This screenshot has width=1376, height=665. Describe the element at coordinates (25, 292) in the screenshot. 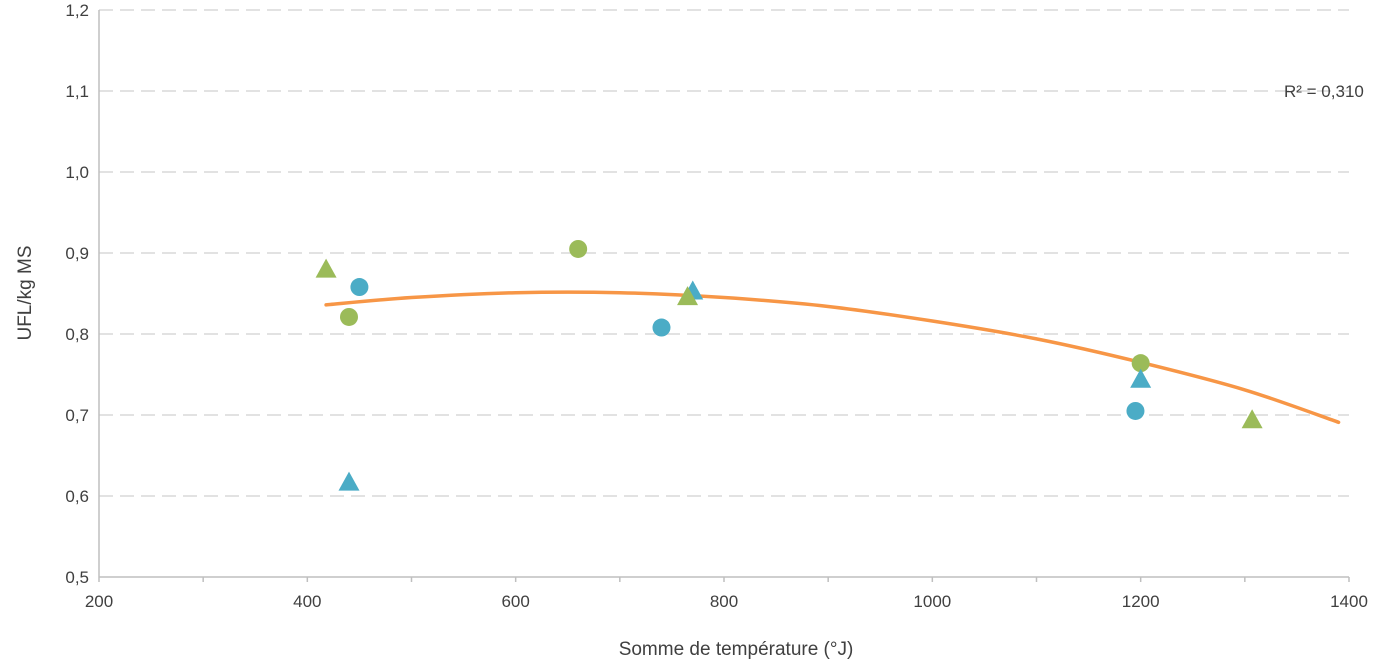

I see `y-axis-title: UFL/kg MS` at that location.